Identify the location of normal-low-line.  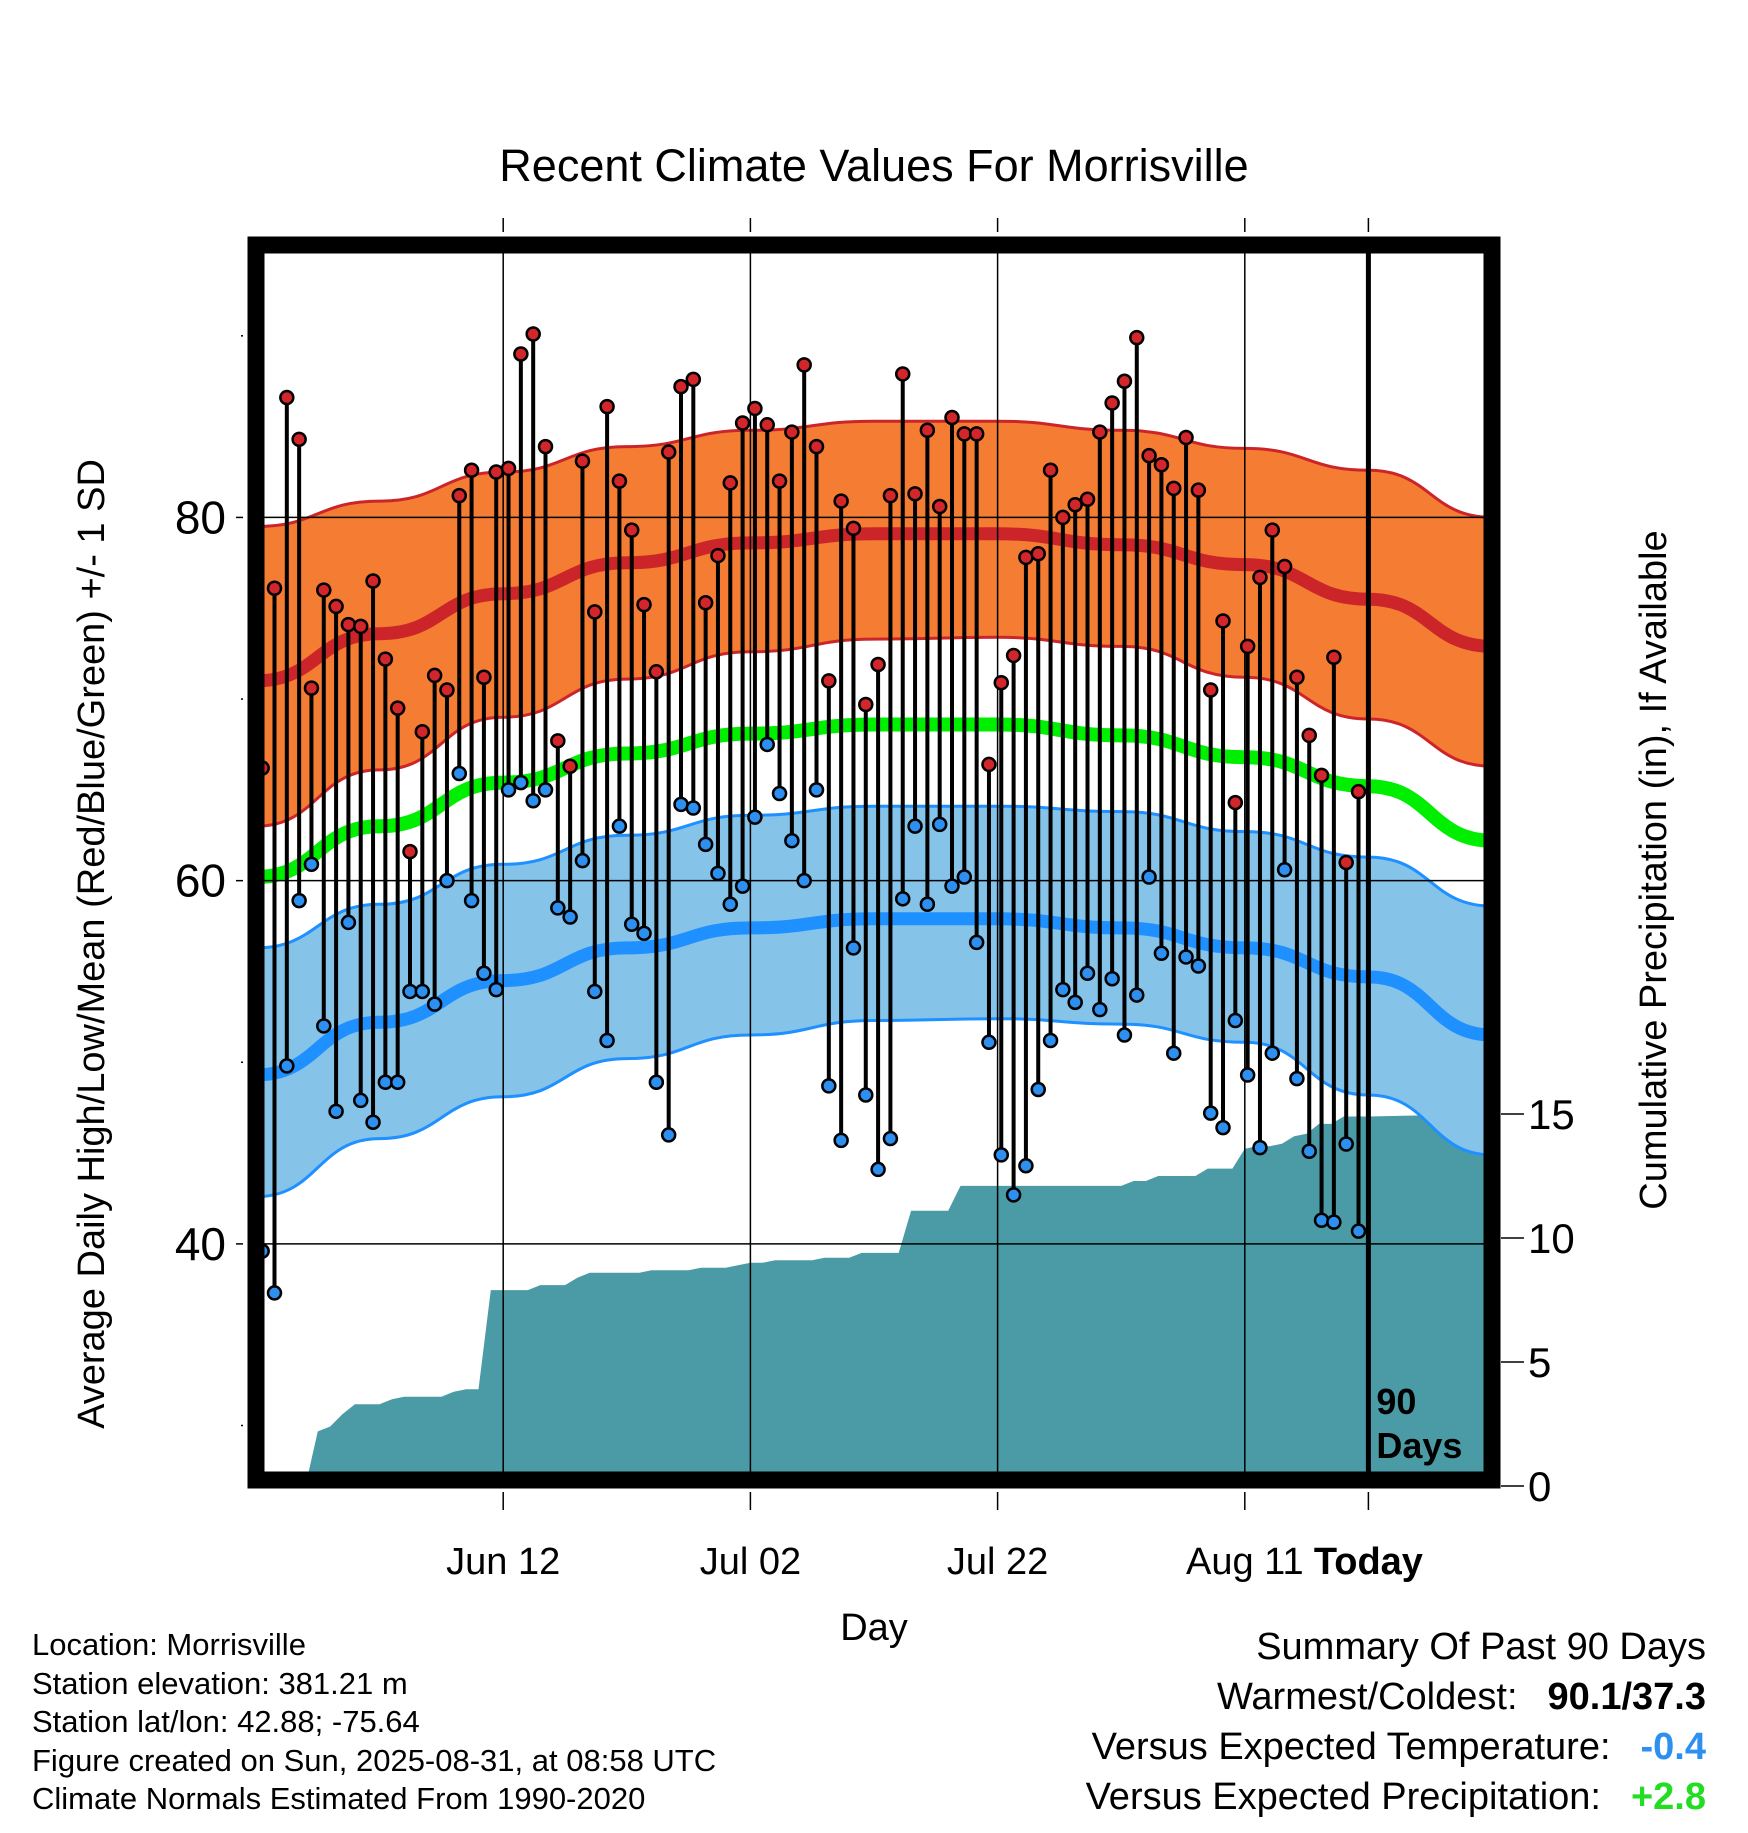
(874, 997).